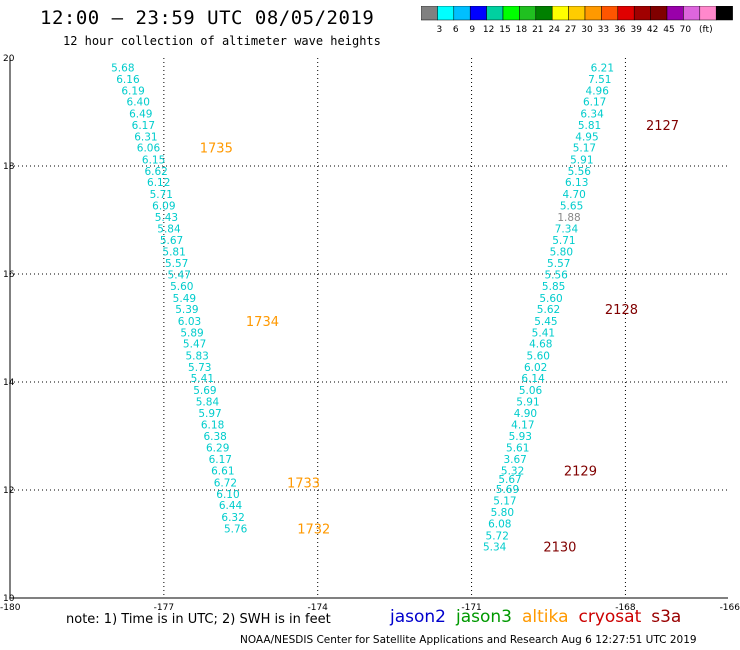  What do you see at coordinates (209, 414) in the screenshot?
I see `wave-height-value: 5.97` at bounding box center [209, 414].